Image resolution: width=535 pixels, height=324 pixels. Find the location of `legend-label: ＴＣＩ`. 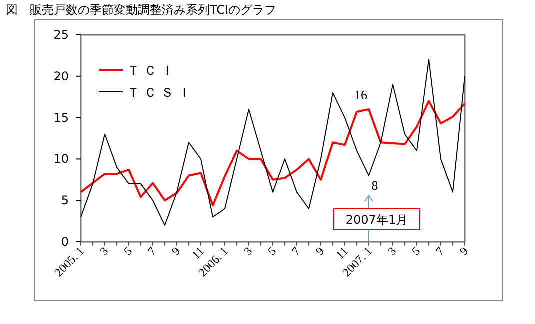

legend-label: ＴＣＩ is located at coordinates (152, 70).